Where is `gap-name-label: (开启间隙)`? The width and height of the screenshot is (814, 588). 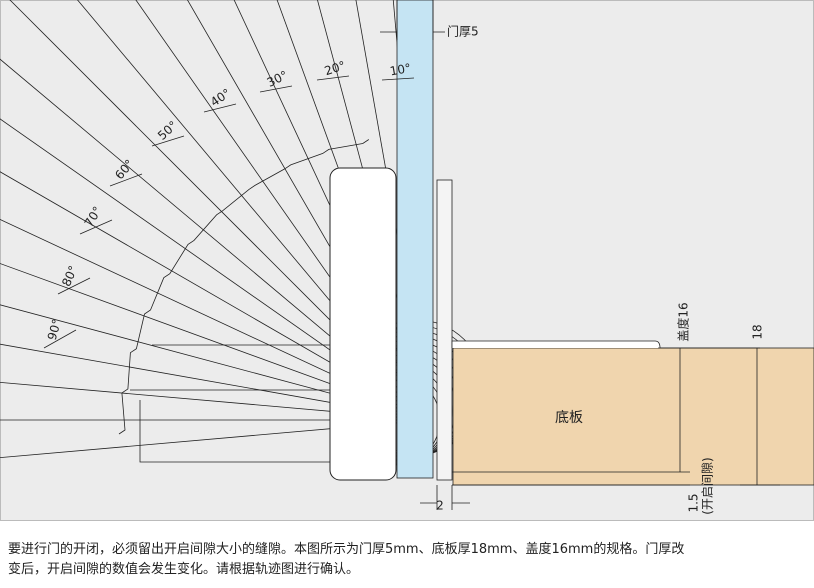
gap-name-label: (开启间隙) is located at coordinates (708, 485).